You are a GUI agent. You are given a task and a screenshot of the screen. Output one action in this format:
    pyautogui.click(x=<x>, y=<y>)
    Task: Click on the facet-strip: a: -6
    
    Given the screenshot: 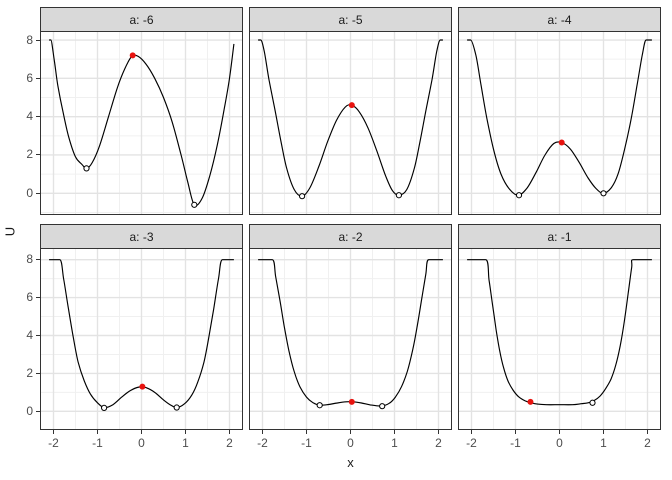 What is the action you would take?
    pyautogui.click(x=141, y=19)
    